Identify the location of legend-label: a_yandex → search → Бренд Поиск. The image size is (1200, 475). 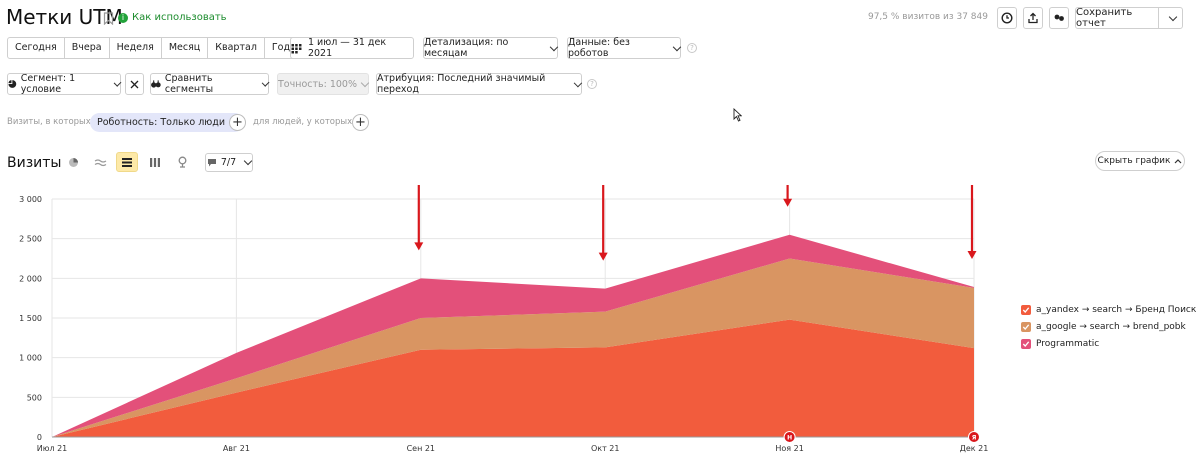
(1116, 309).